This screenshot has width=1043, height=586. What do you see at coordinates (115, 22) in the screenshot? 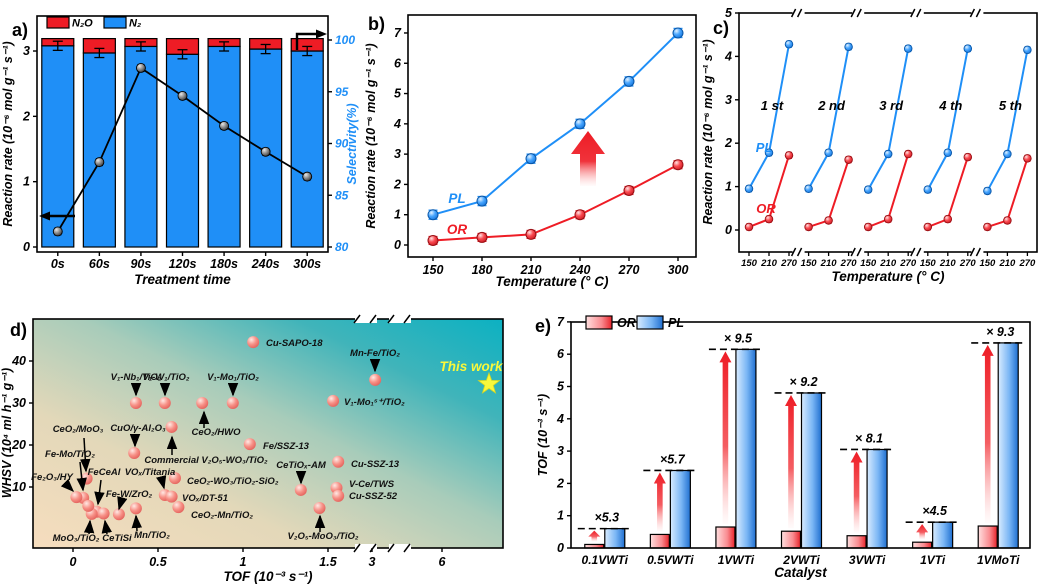
I see `legend-swatch-n2` at bounding box center [115, 22].